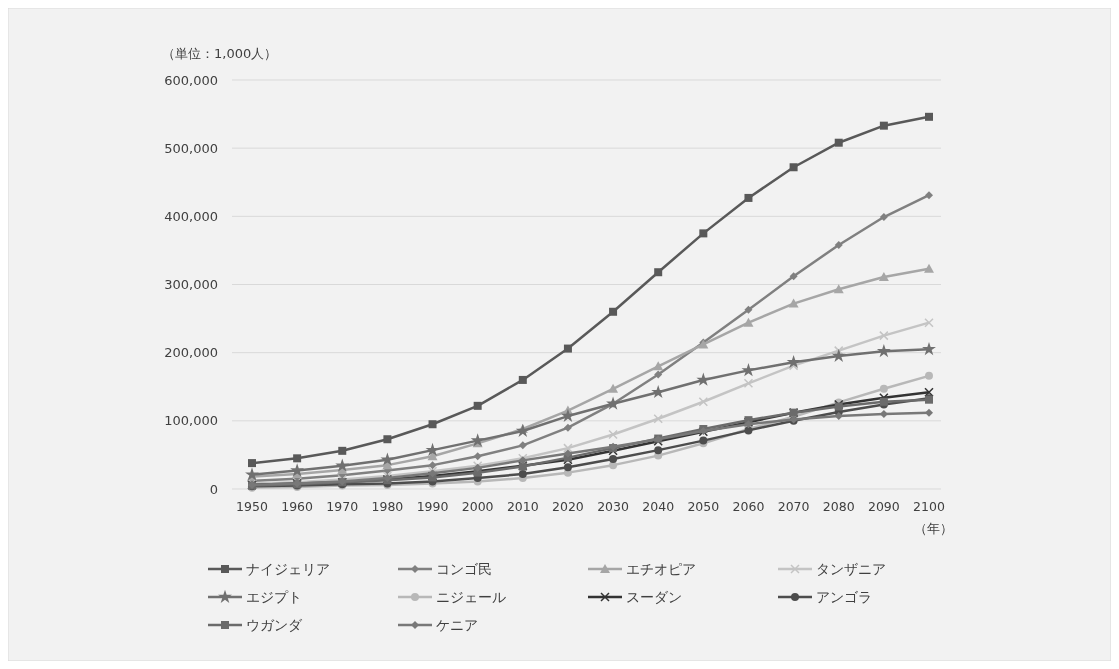 The width and height of the screenshot is (1119, 669). Describe the element at coordinates (658, 506) in the screenshot. I see `x-tick-label: 2040` at that location.